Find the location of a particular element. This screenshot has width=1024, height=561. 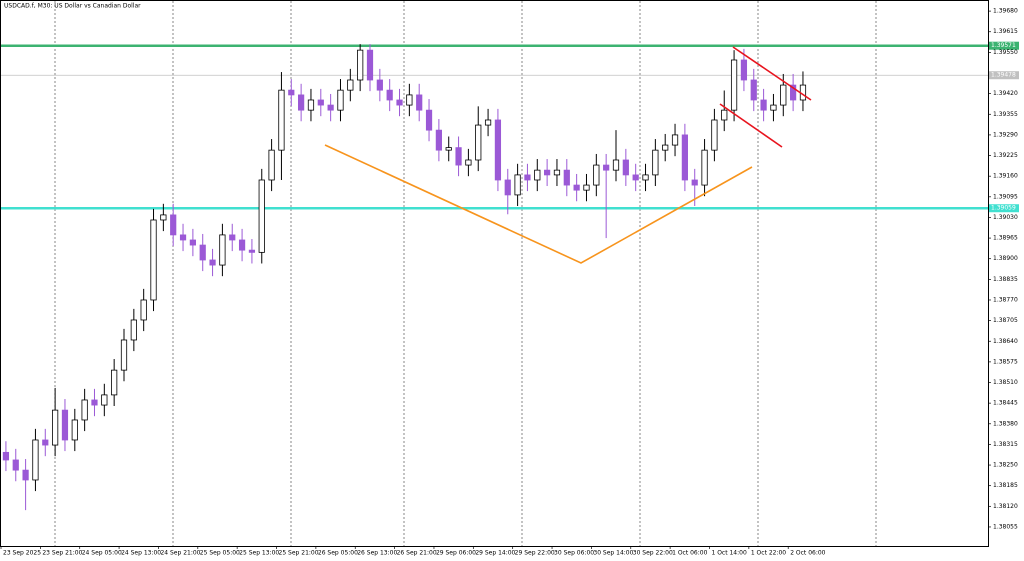

x-tick-label: 24 Sep 13:00 is located at coordinates (141, 553).